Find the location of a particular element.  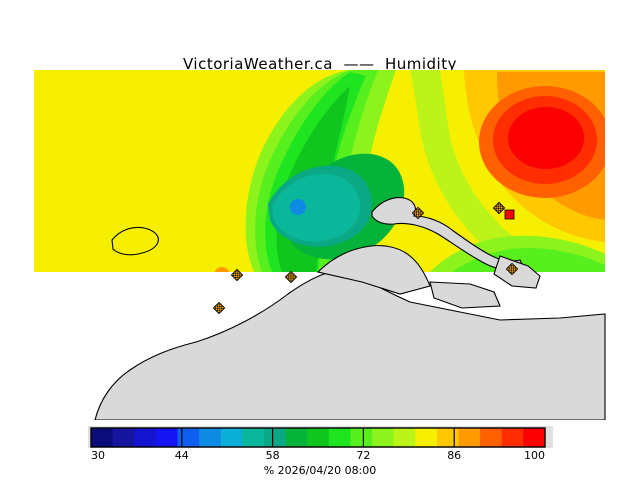

colorbar-tick-label: 58 is located at coordinates (273, 455).